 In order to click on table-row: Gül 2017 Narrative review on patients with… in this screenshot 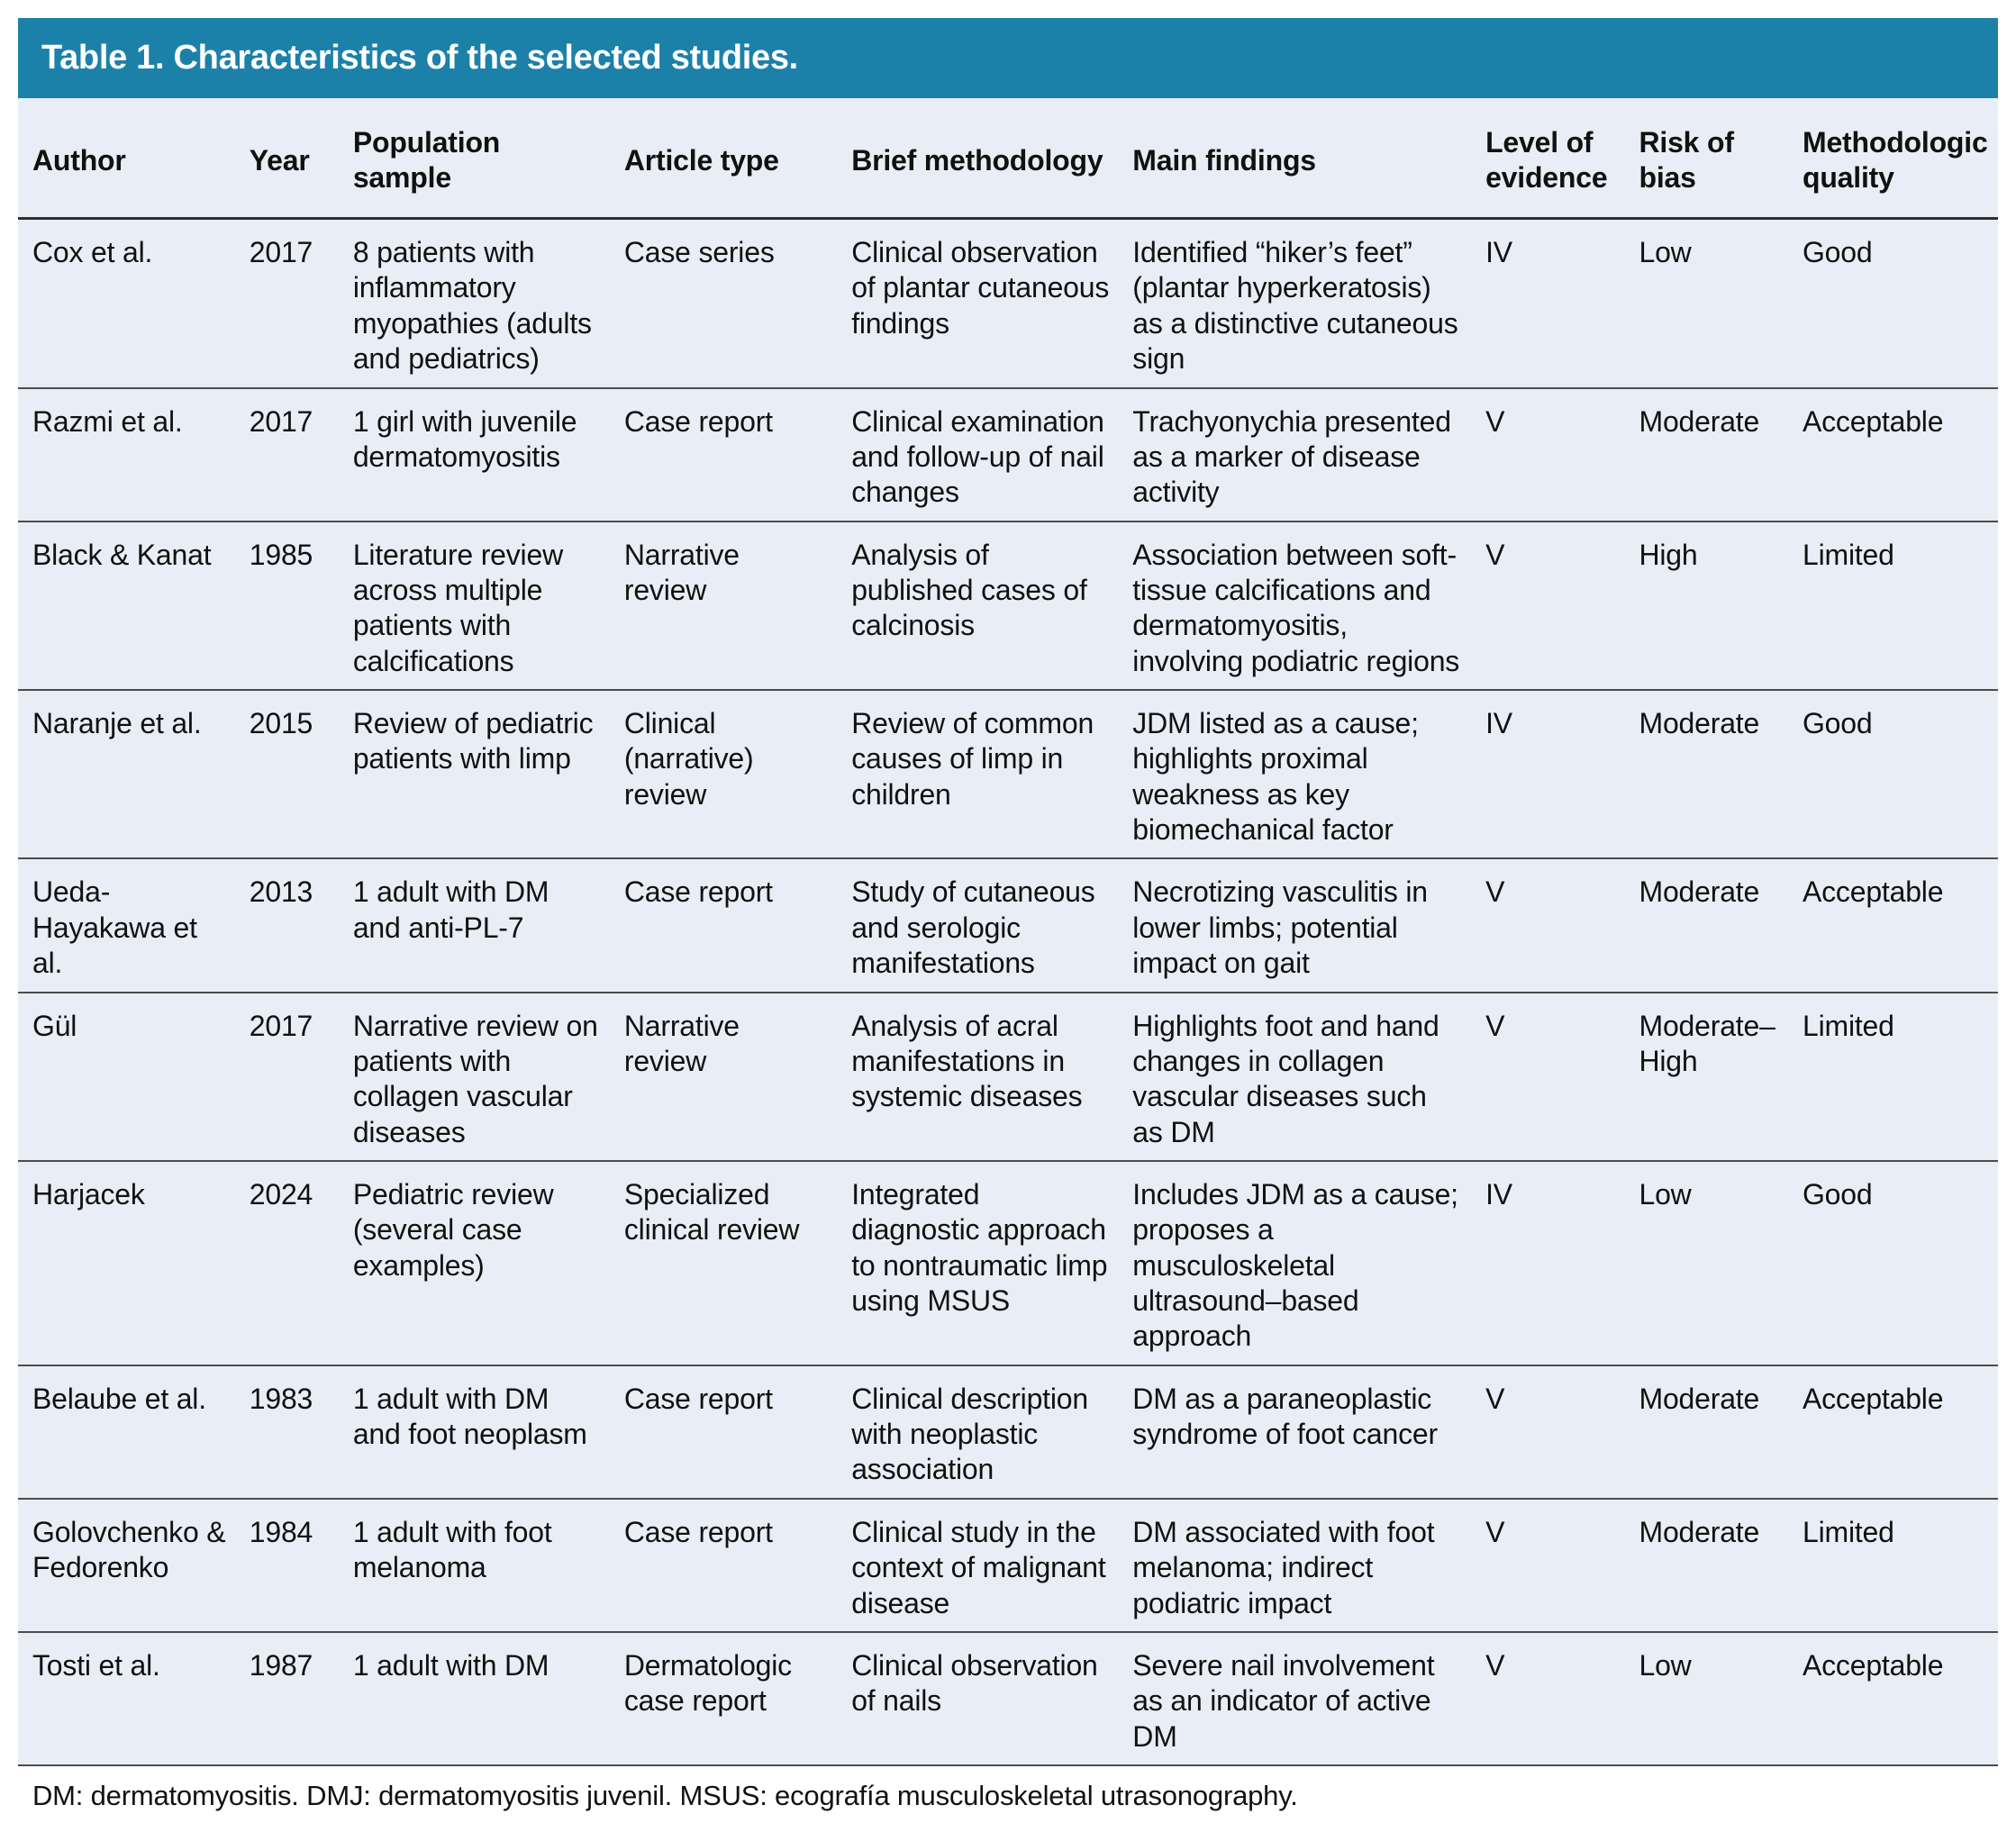, I will do `click(1008, 1077)`.